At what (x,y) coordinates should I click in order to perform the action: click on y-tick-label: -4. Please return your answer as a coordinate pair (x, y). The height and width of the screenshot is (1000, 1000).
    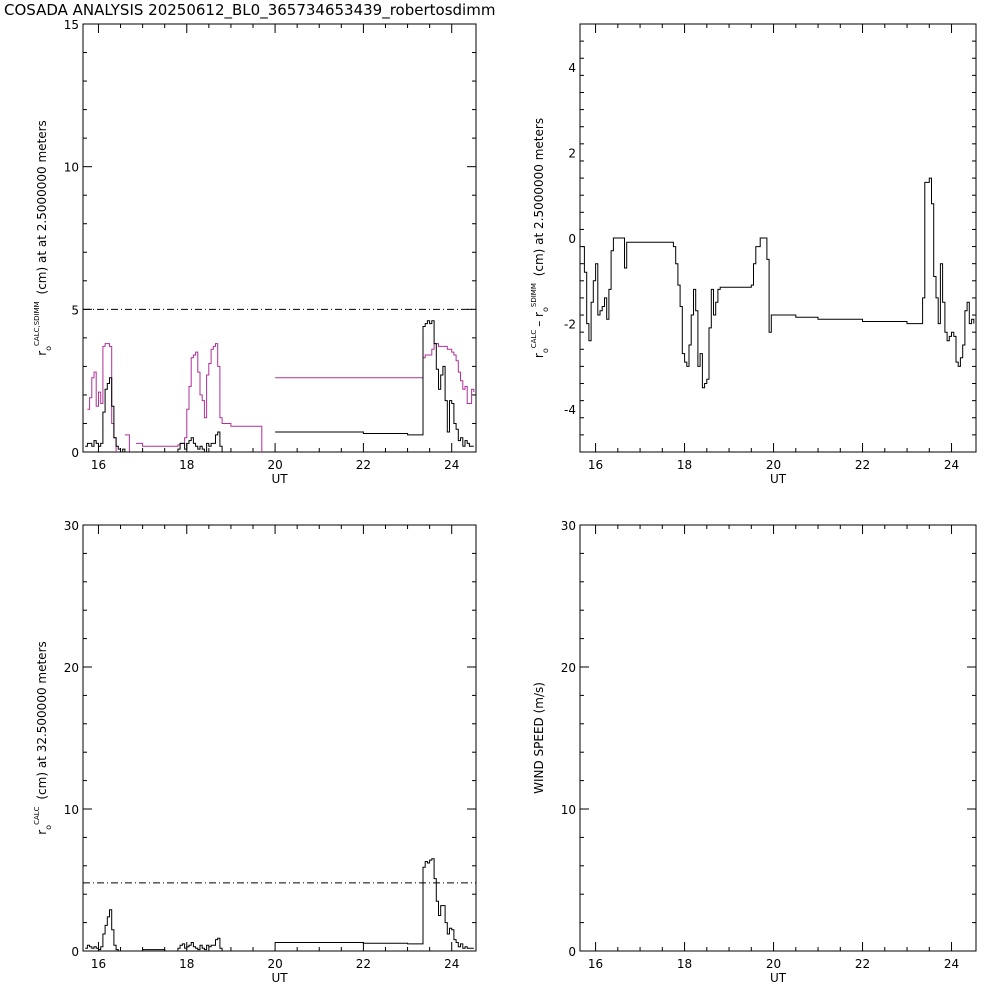
    Looking at the image, I should click on (570, 410).